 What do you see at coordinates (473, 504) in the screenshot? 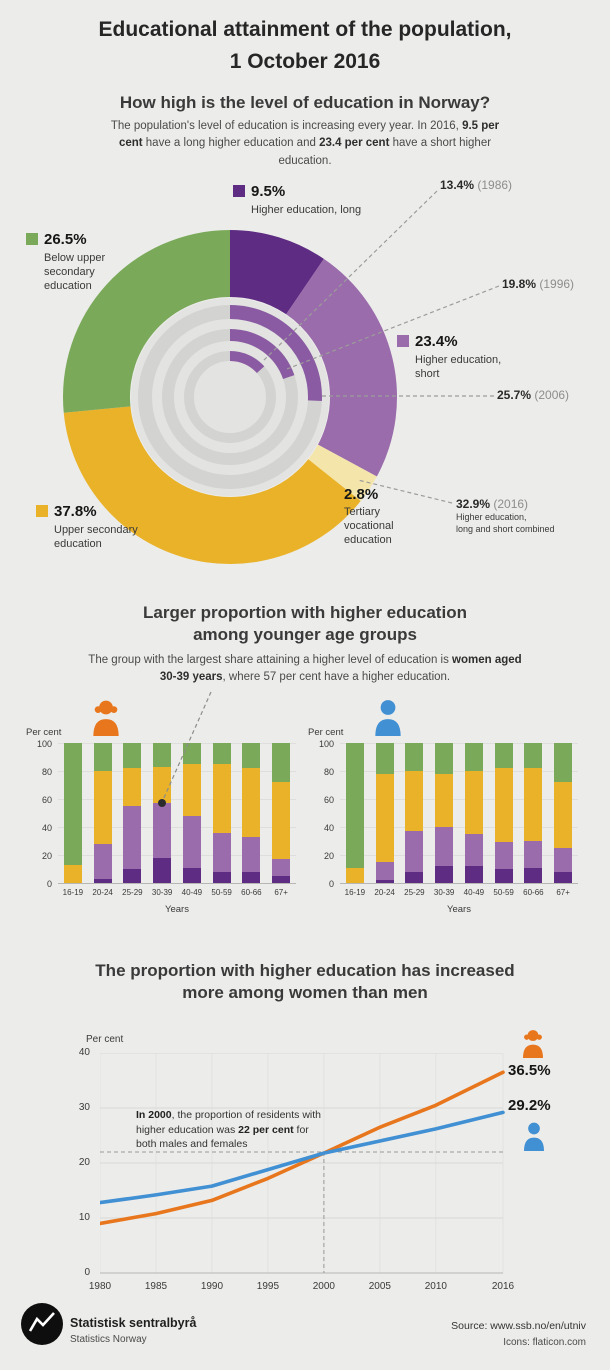
I see `history-2016-value: 32.9%` at bounding box center [473, 504].